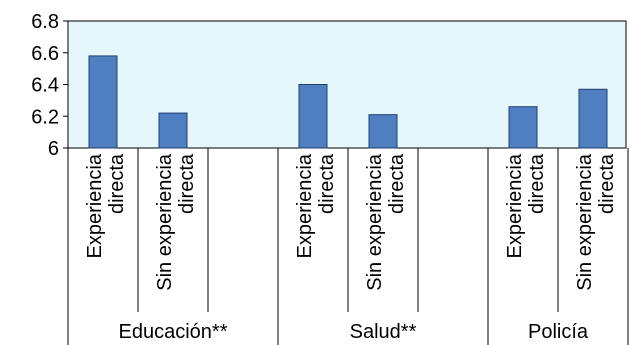 Image resolution: width=632 pixels, height=345 pixels. What do you see at coordinates (45, 86) in the screenshot?
I see `y-tick-label: 6.4` at bounding box center [45, 86].